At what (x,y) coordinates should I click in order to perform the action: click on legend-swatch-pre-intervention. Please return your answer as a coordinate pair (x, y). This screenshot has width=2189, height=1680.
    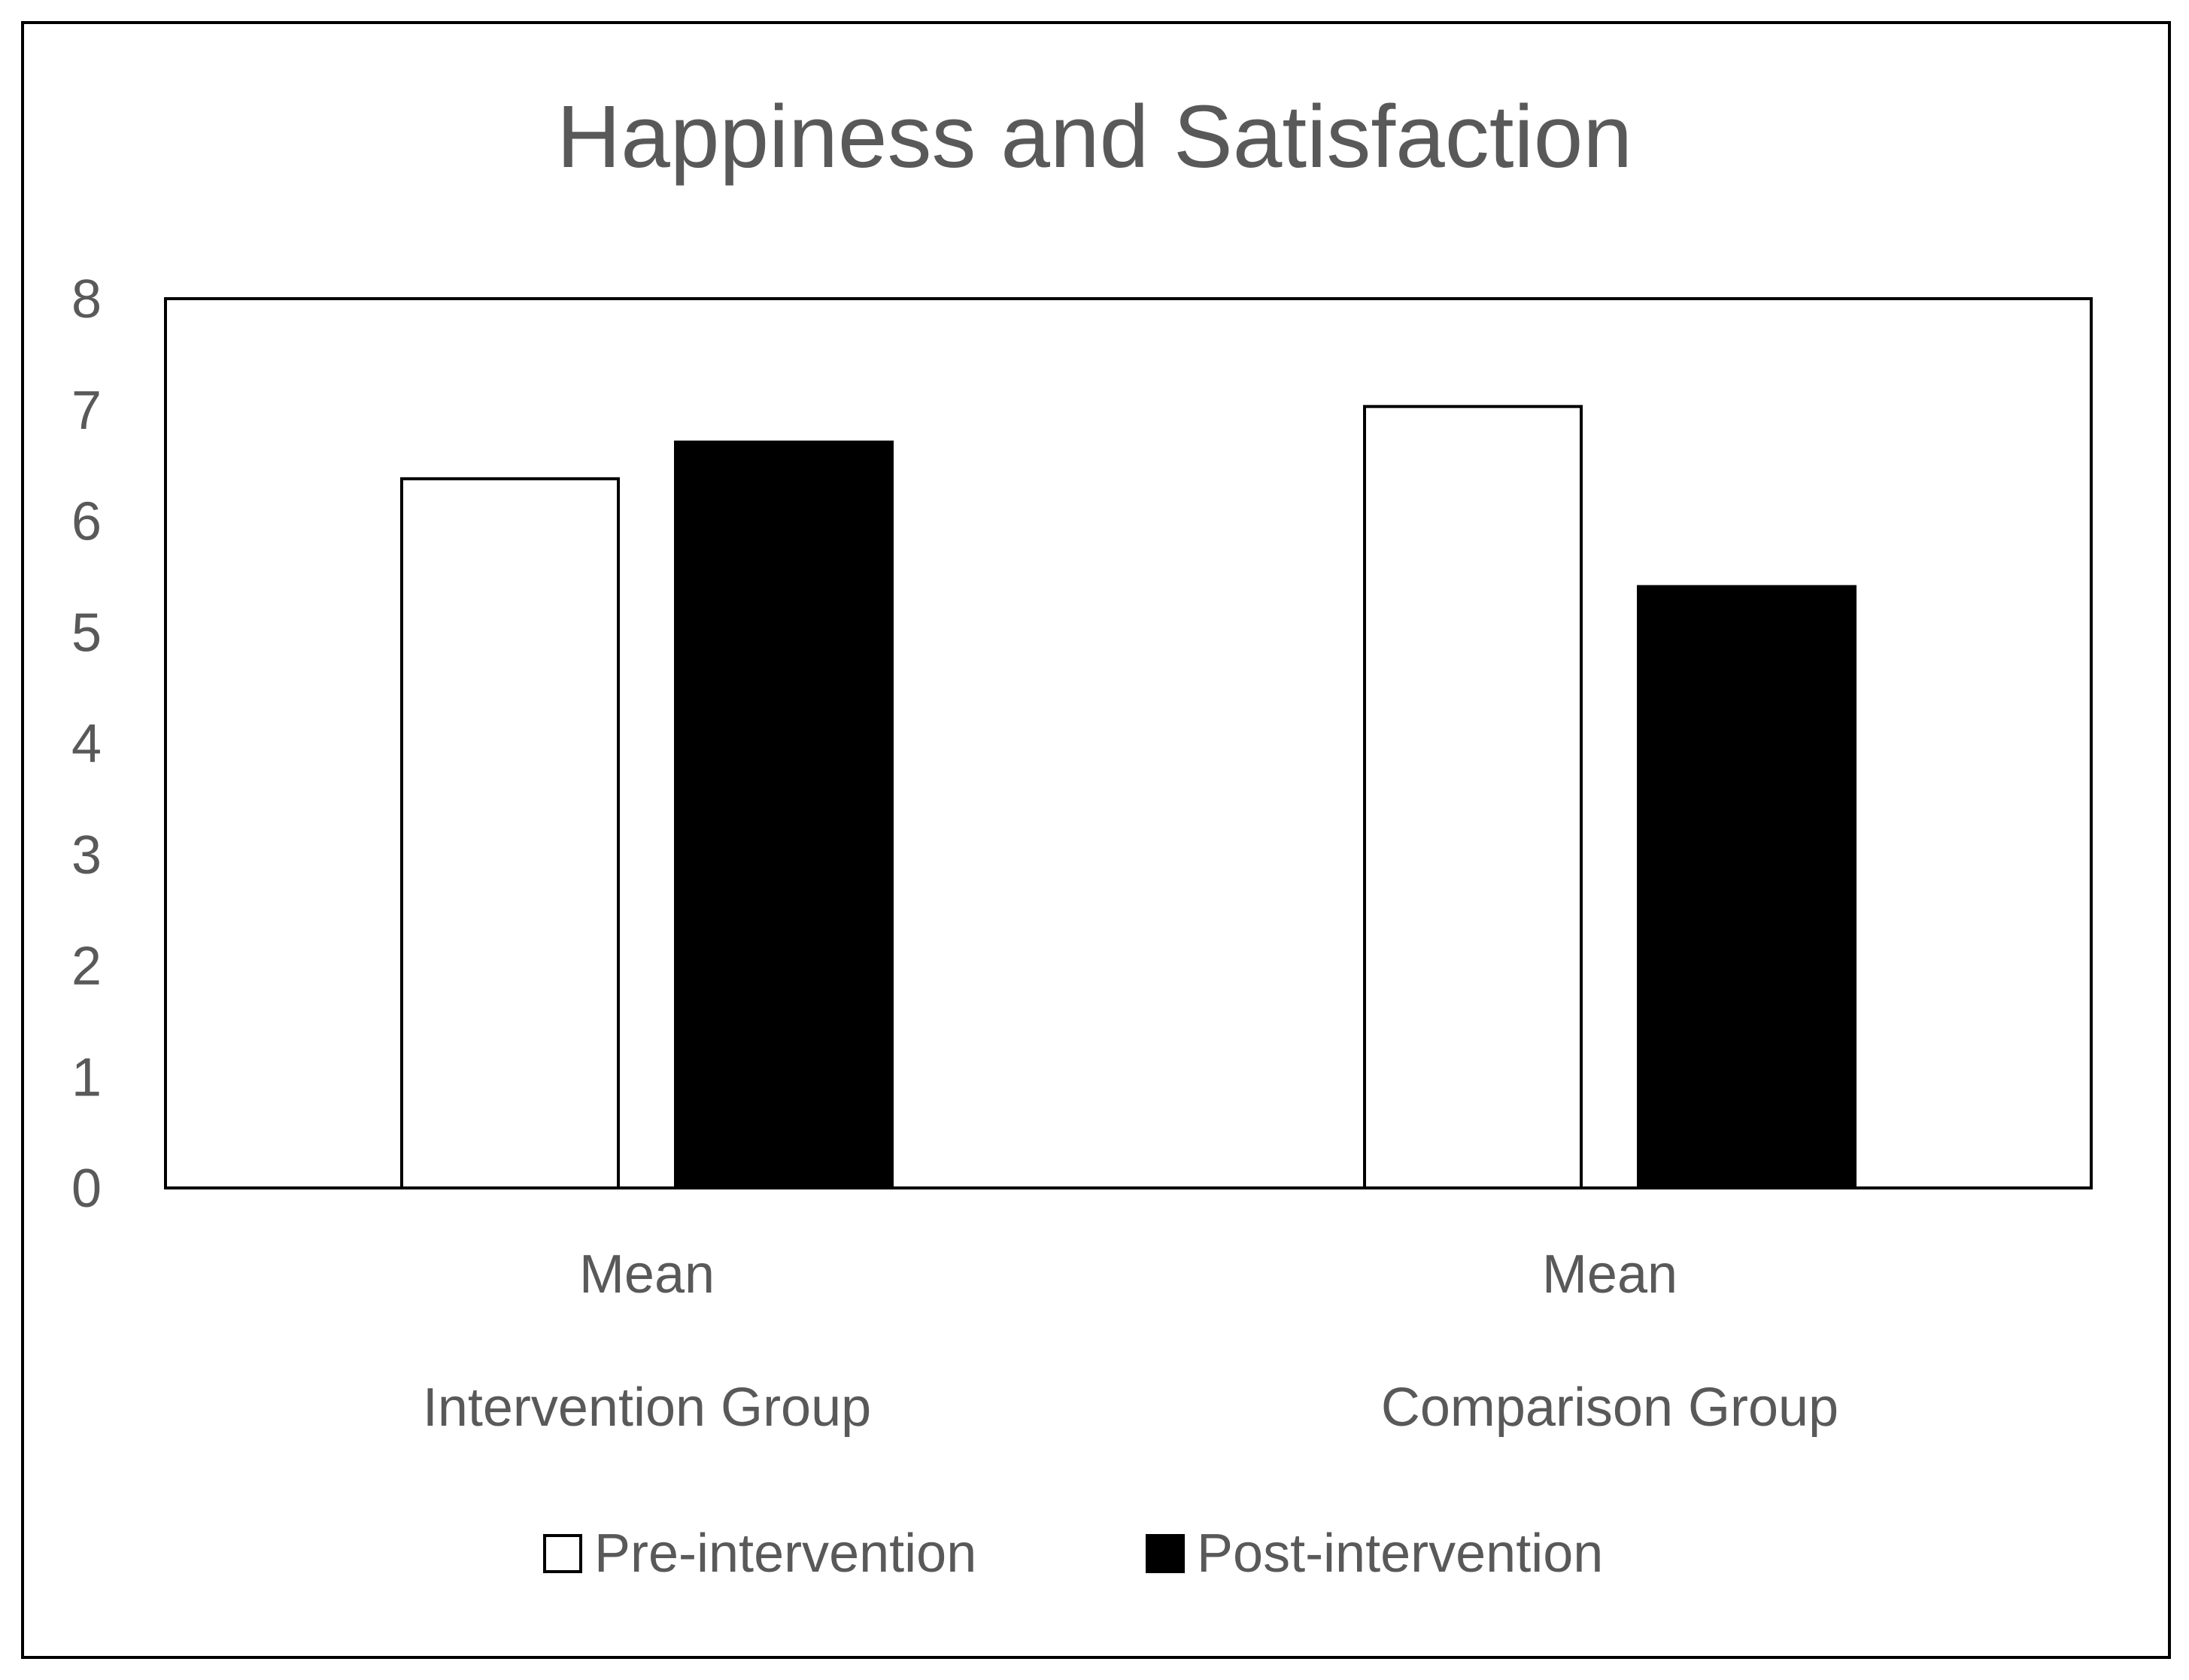
    Looking at the image, I should click on (562, 1553).